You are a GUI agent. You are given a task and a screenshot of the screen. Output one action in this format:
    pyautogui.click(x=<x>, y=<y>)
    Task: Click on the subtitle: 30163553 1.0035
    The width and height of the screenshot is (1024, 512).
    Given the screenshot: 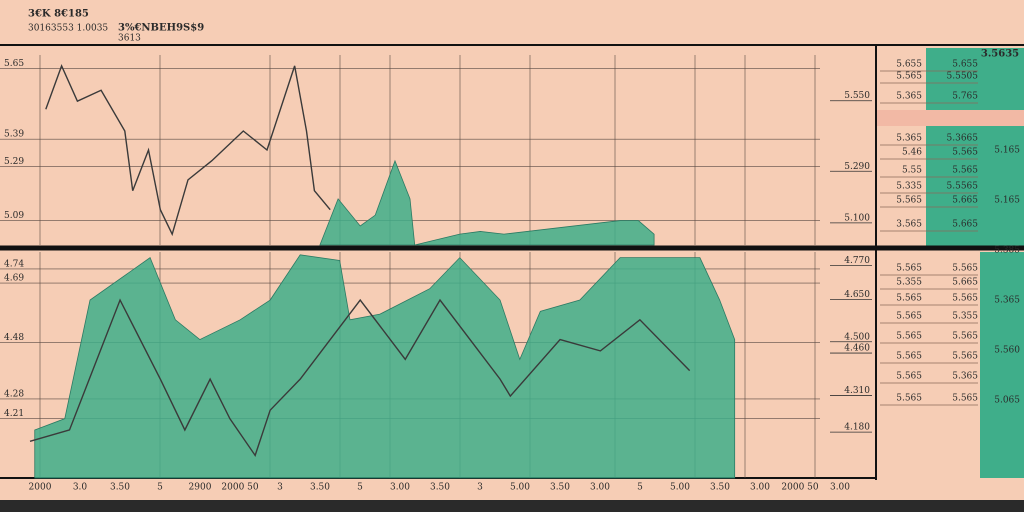 What is the action you would take?
    pyautogui.click(x=68, y=29)
    